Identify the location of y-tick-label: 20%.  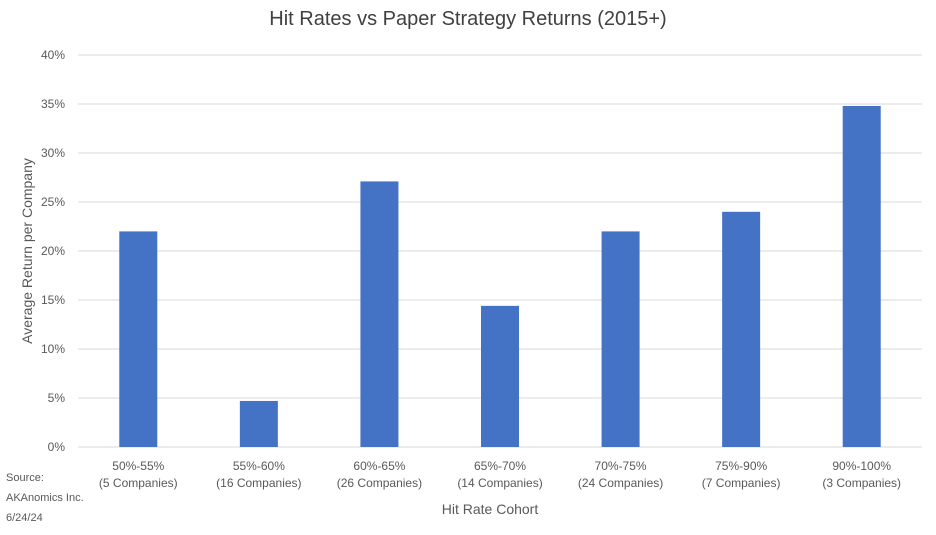
(53, 251).